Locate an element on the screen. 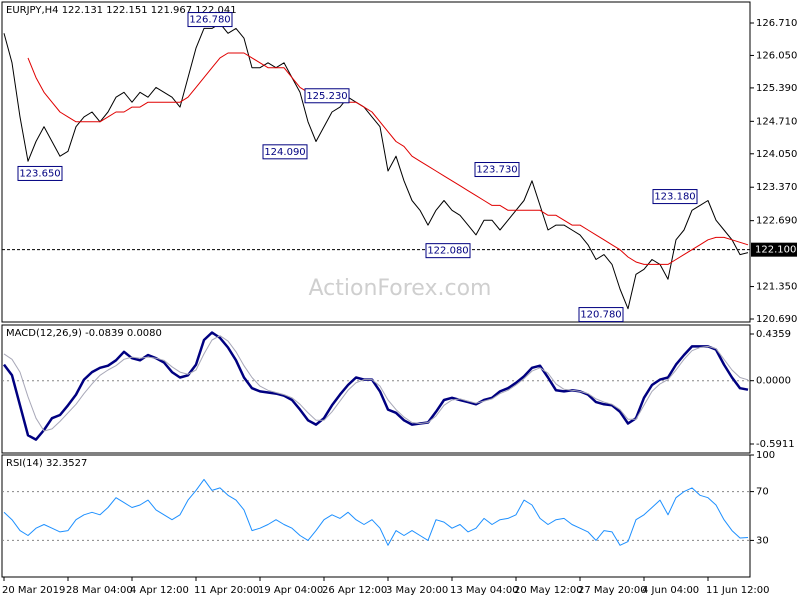 The image size is (800, 600). x-tick-label: 20 May 12:00 is located at coordinates (548, 590).